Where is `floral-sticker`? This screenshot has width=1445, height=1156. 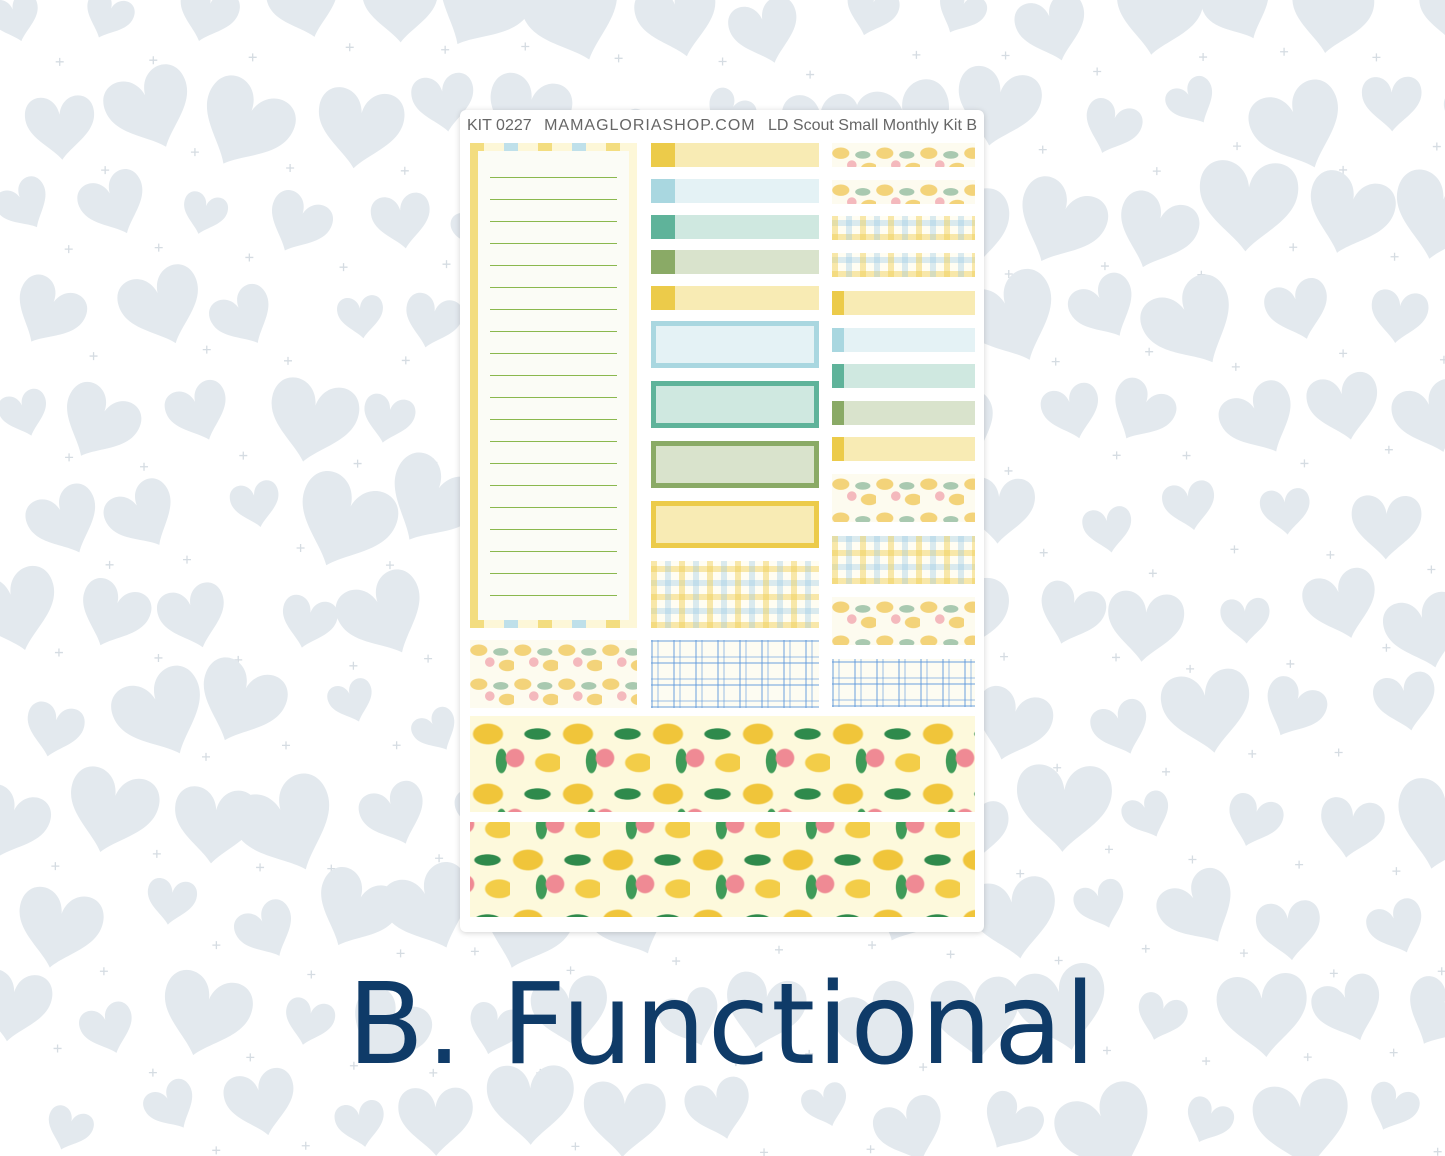
floral-sticker is located at coordinates (553, 674).